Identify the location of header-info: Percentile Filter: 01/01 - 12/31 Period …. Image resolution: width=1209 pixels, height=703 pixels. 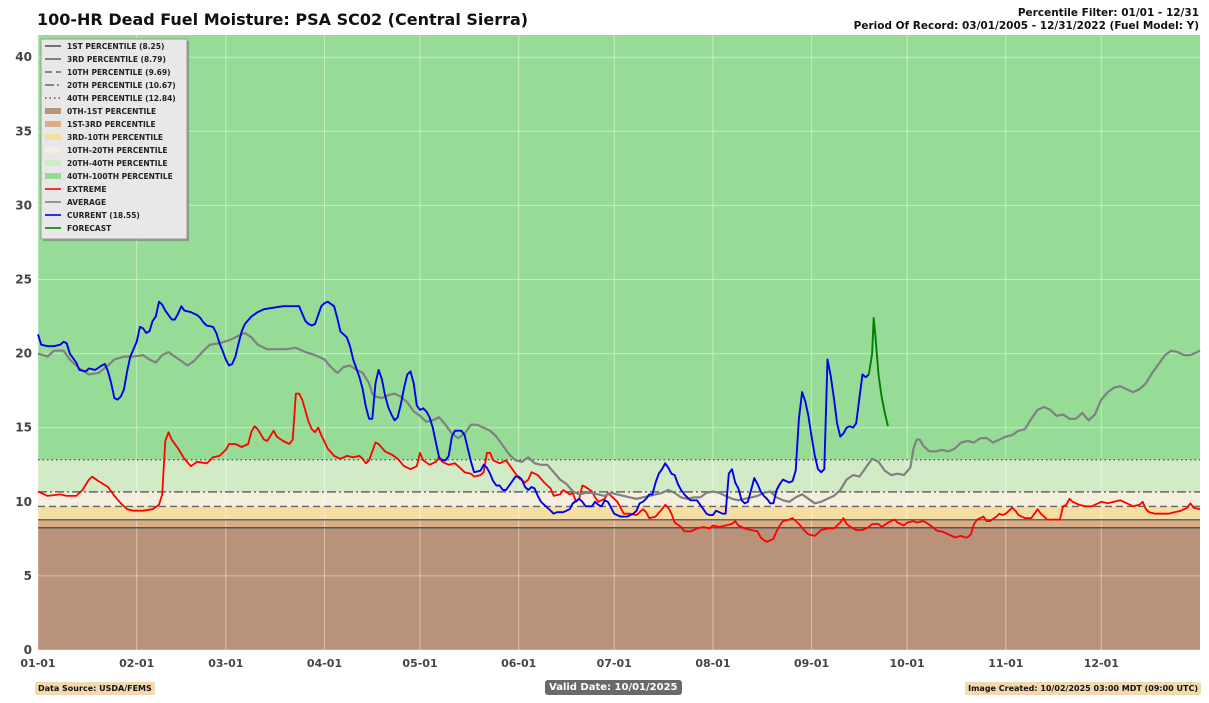
(1026, 20).